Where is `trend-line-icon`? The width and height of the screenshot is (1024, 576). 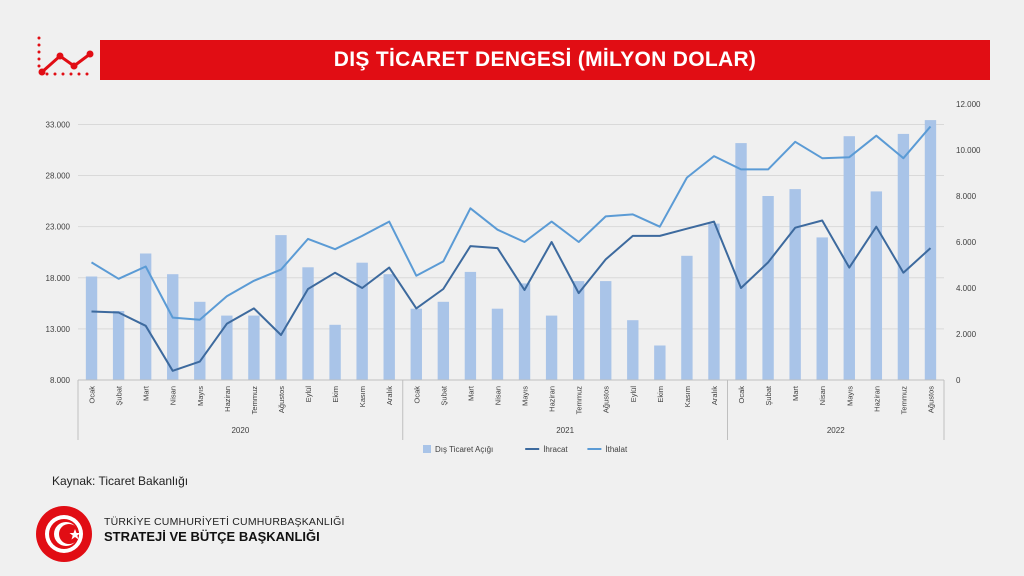
trend-line-icon is located at coordinates (65, 56).